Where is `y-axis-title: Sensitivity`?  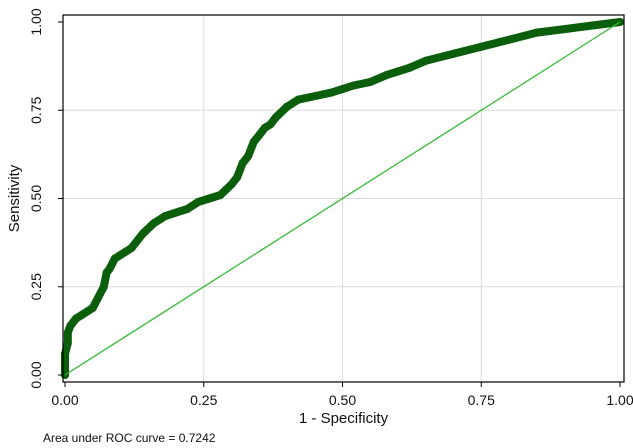 y-axis-title: Sensitivity is located at coordinates (14, 198).